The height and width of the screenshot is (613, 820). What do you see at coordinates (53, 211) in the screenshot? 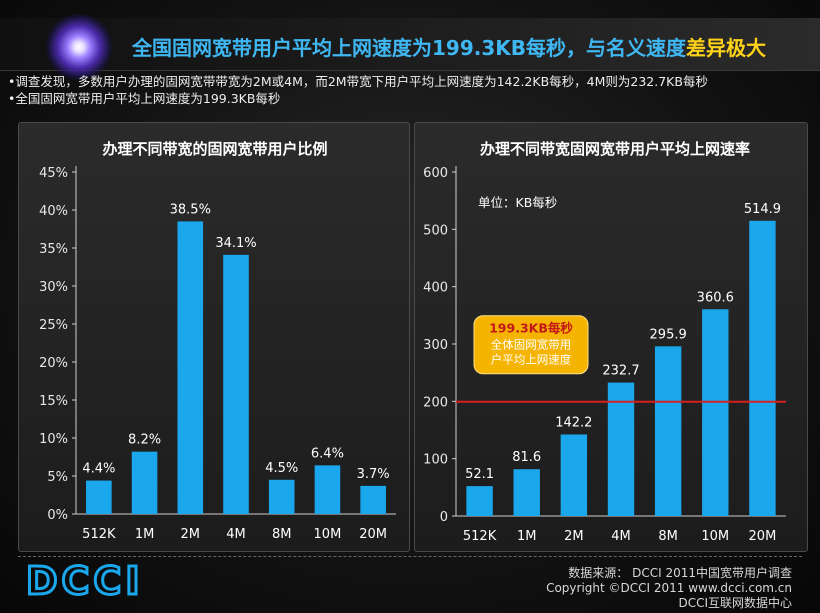
I see `y-tick-label: 40%` at bounding box center [53, 211].